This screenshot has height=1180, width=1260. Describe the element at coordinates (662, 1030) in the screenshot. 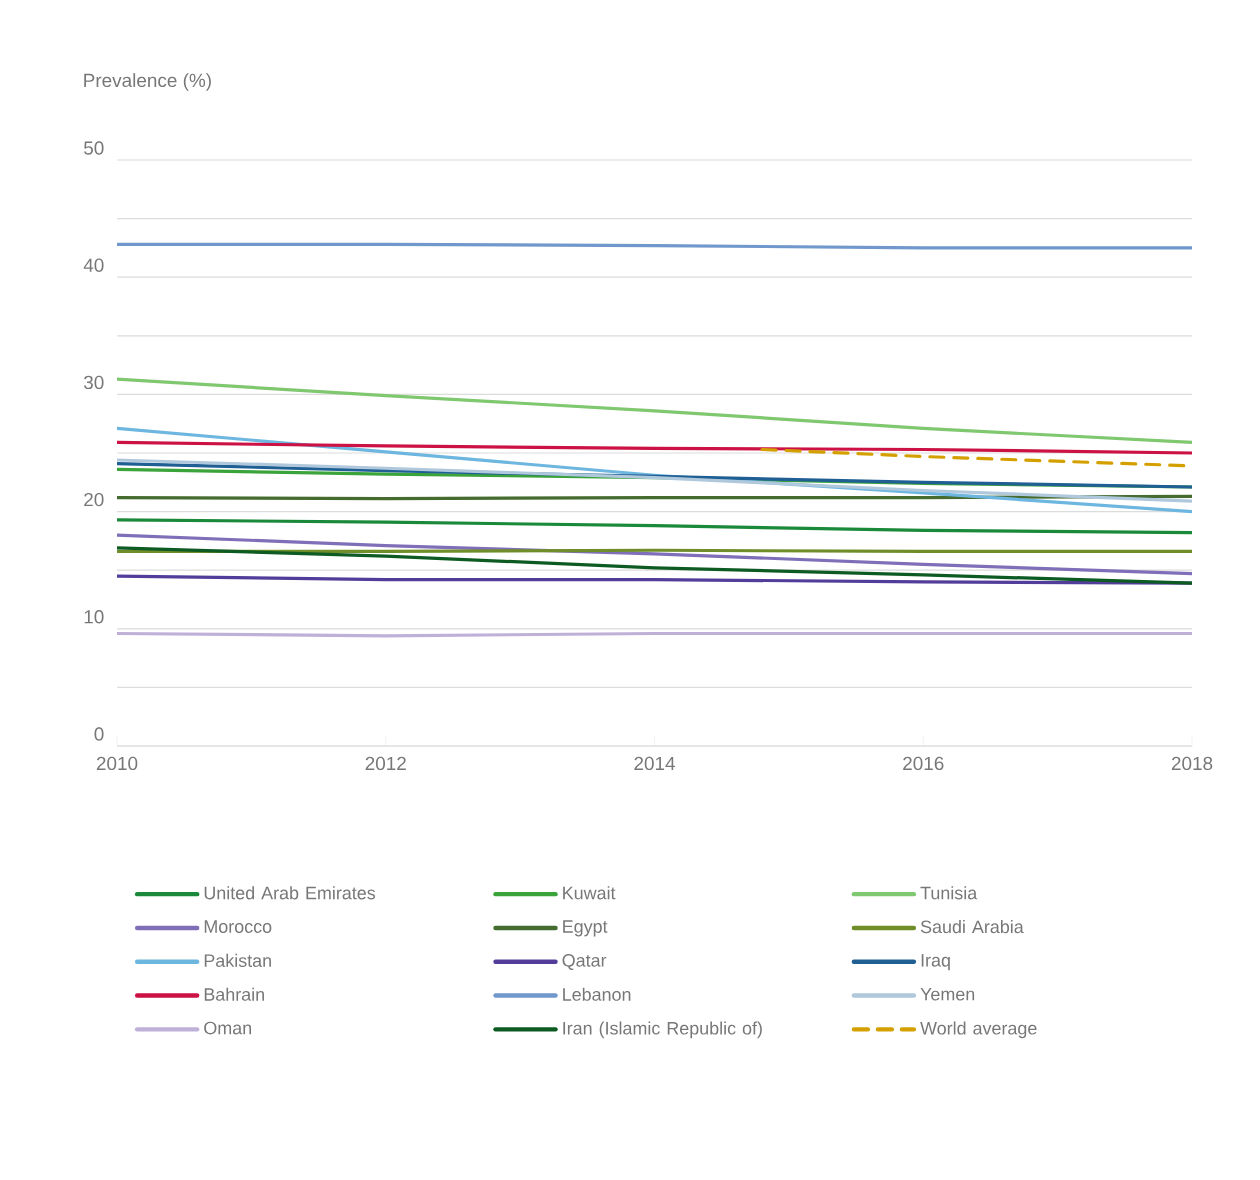

I see `legend-label: Iran (Islamic Republic of)` at that location.